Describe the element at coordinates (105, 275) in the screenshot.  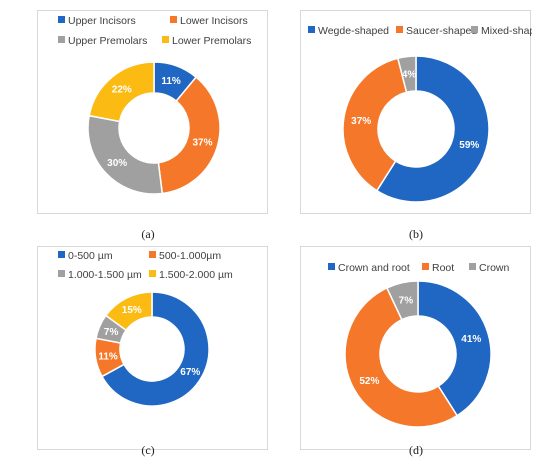
I see `legend-label-1-000-1-500-m: 1.000-1.500 µm` at that location.